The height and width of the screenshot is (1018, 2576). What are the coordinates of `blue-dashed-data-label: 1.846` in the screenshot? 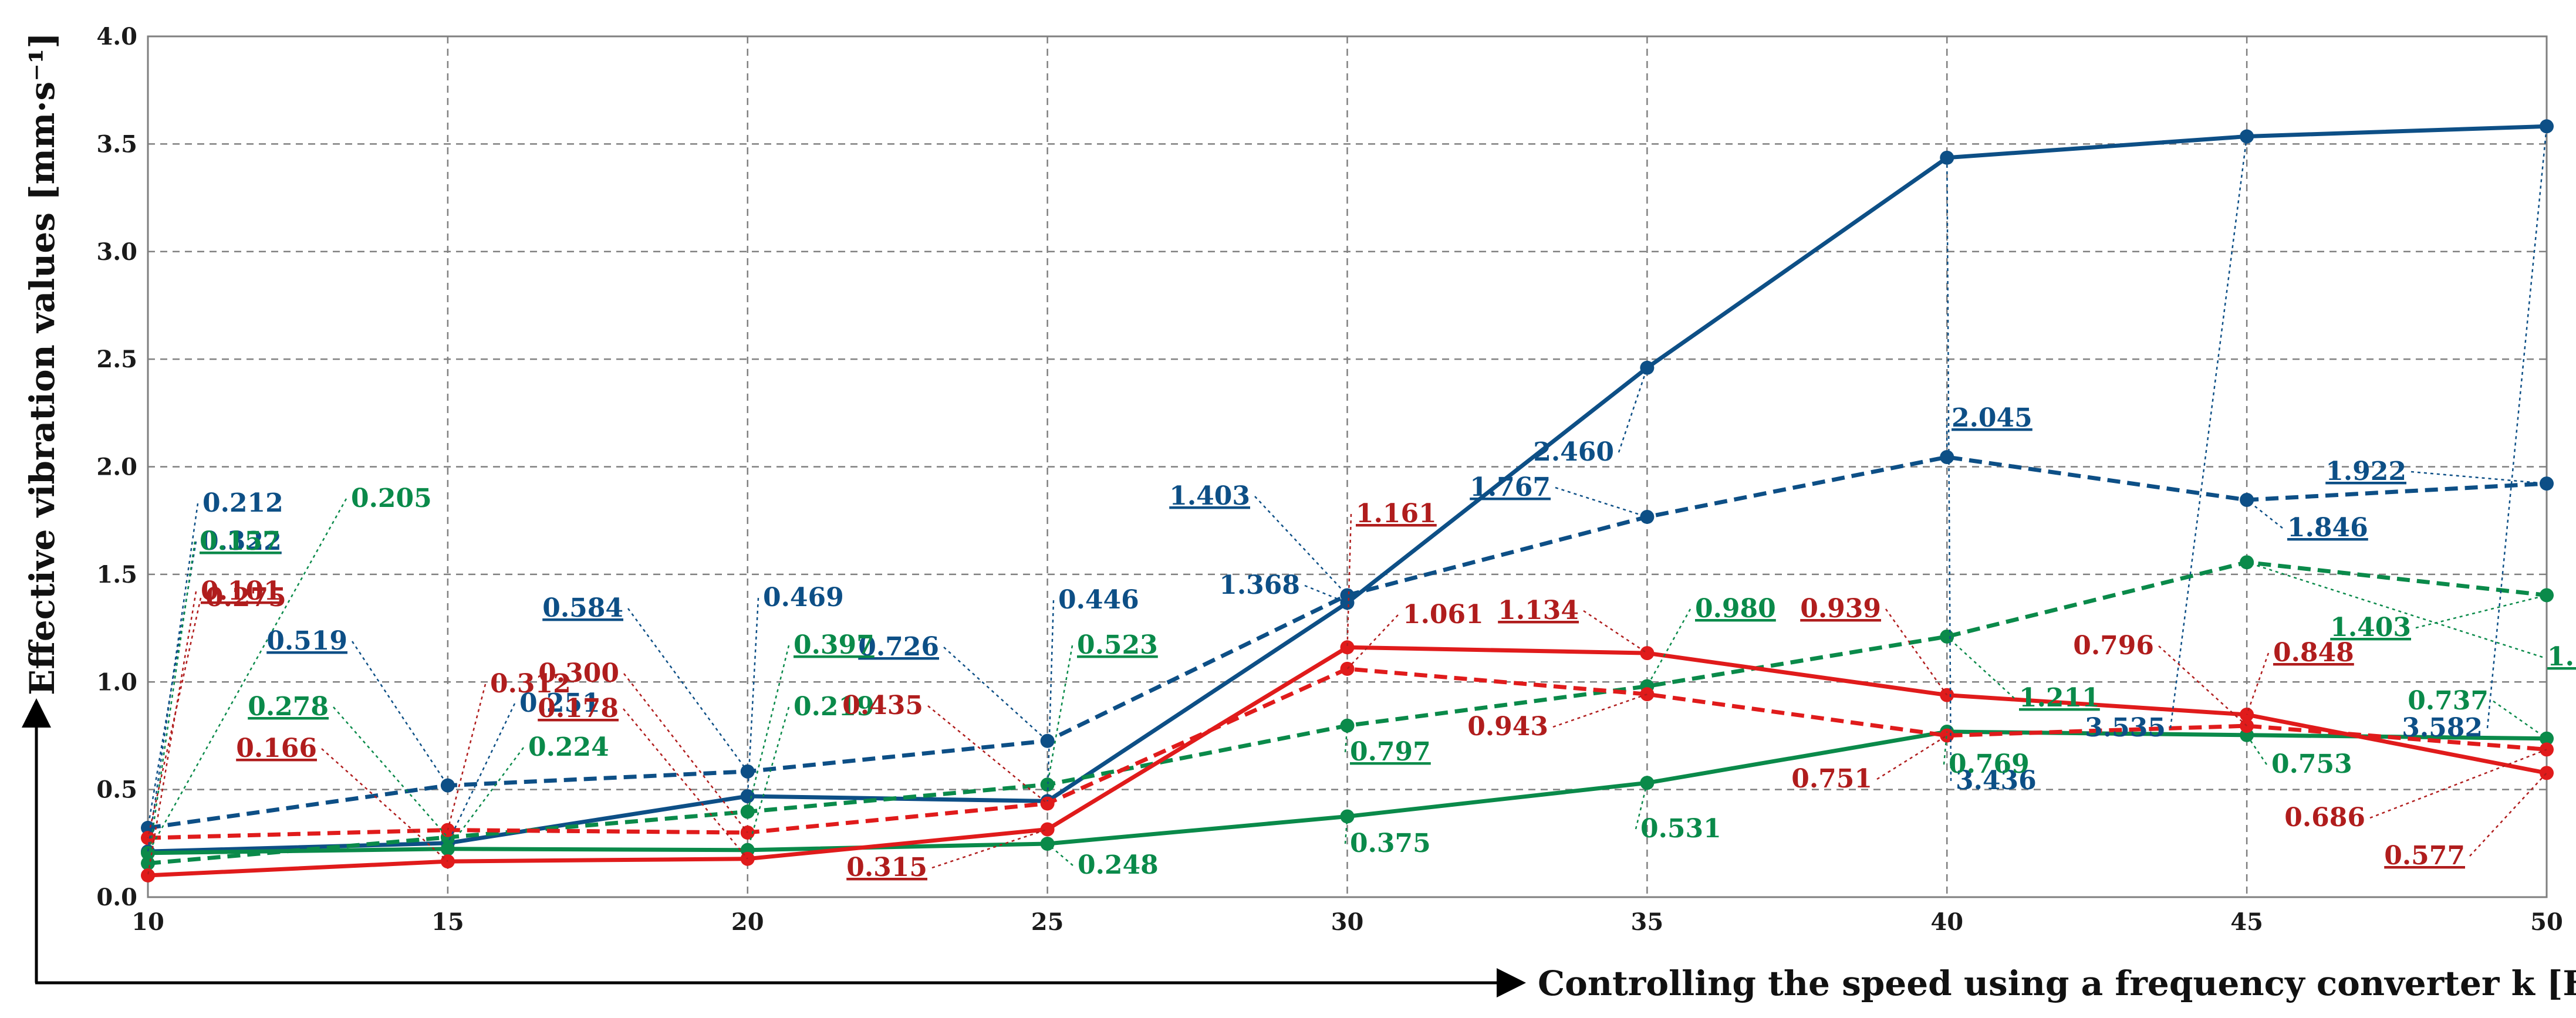 It's located at (2327, 528).